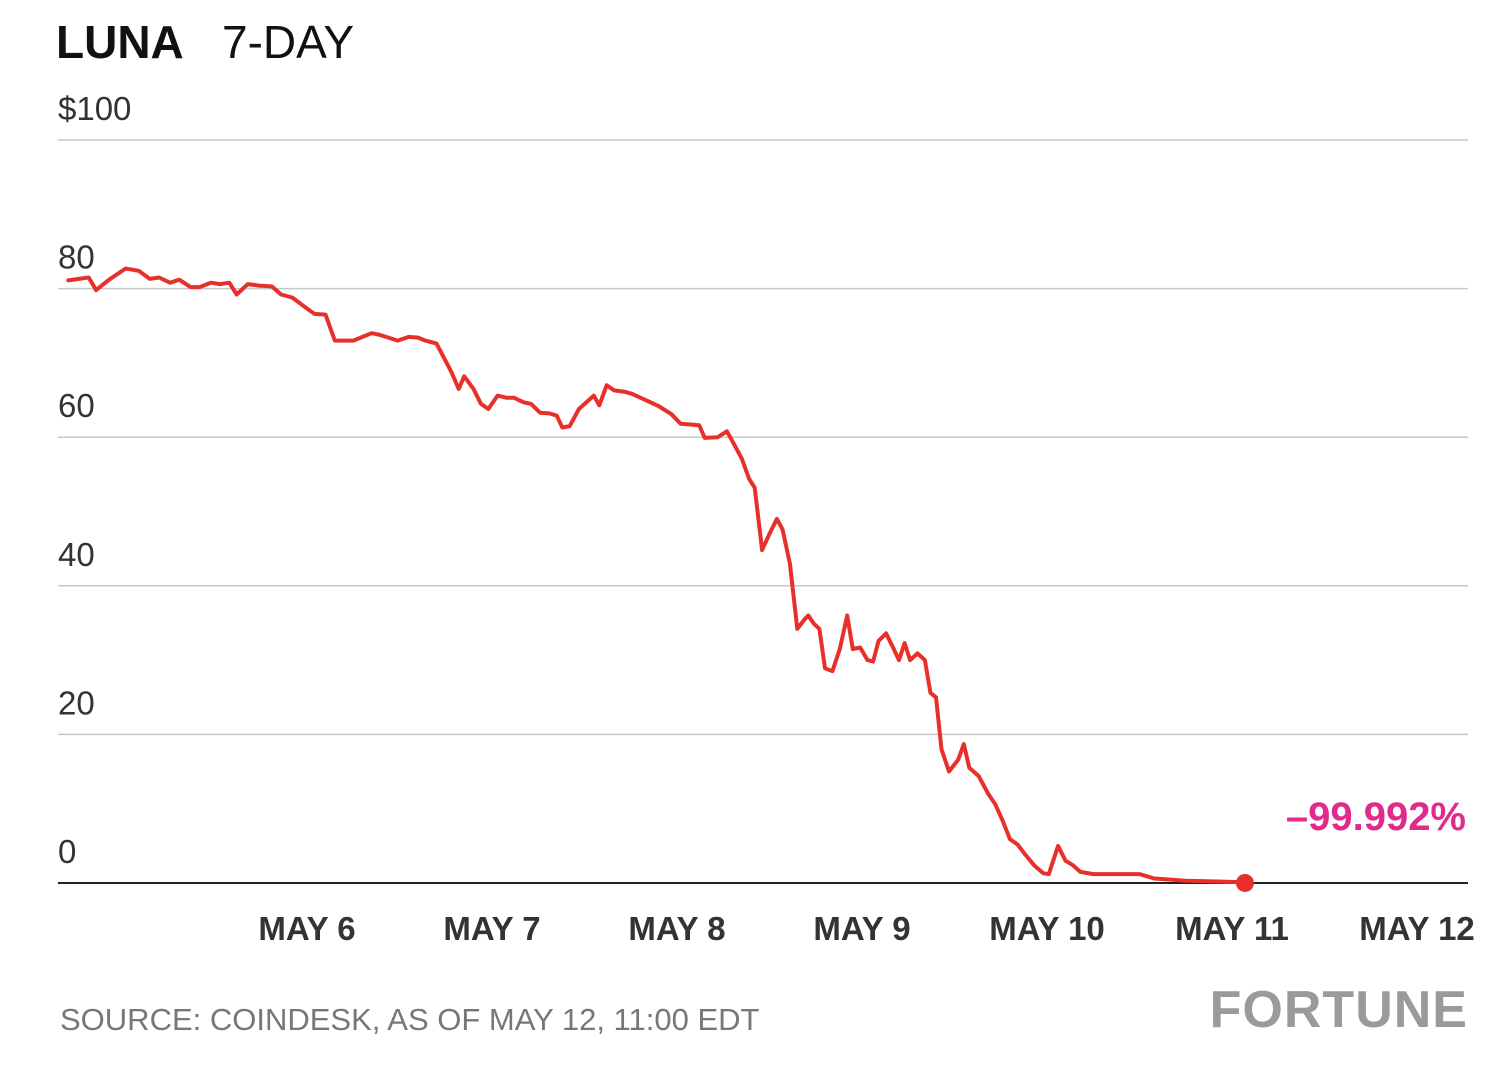  What do you see at coordinates (94, 108) in the screenshot?
I see `y-tick-label: $100` at bounding box center [94, 108].